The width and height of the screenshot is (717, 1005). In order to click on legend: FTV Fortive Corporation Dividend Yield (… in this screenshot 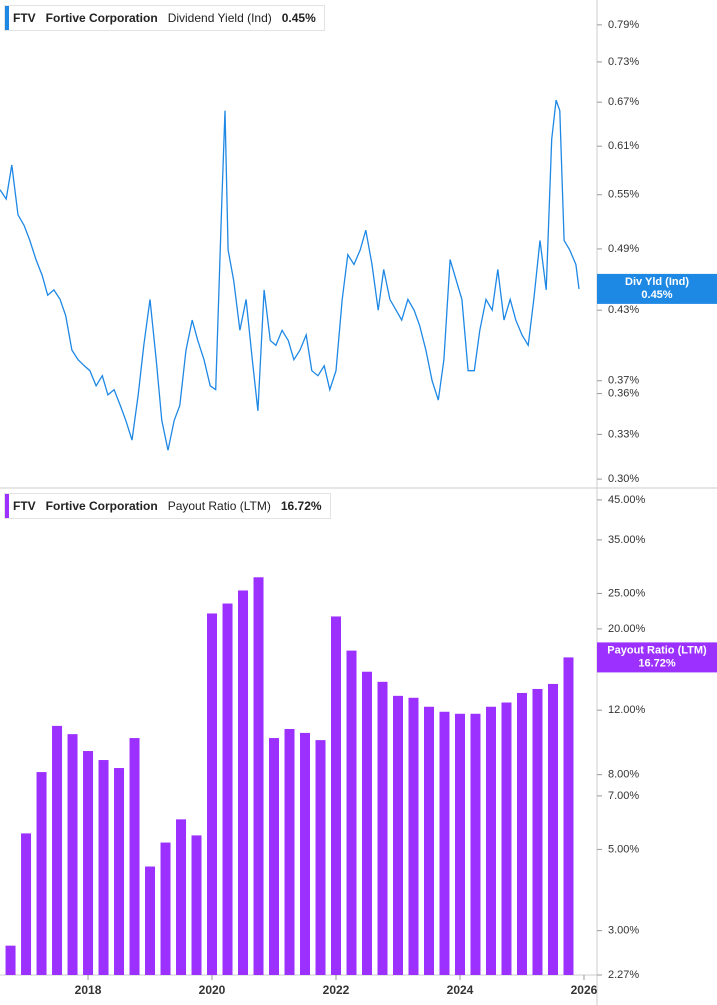, I will do `click(164, 18)`.